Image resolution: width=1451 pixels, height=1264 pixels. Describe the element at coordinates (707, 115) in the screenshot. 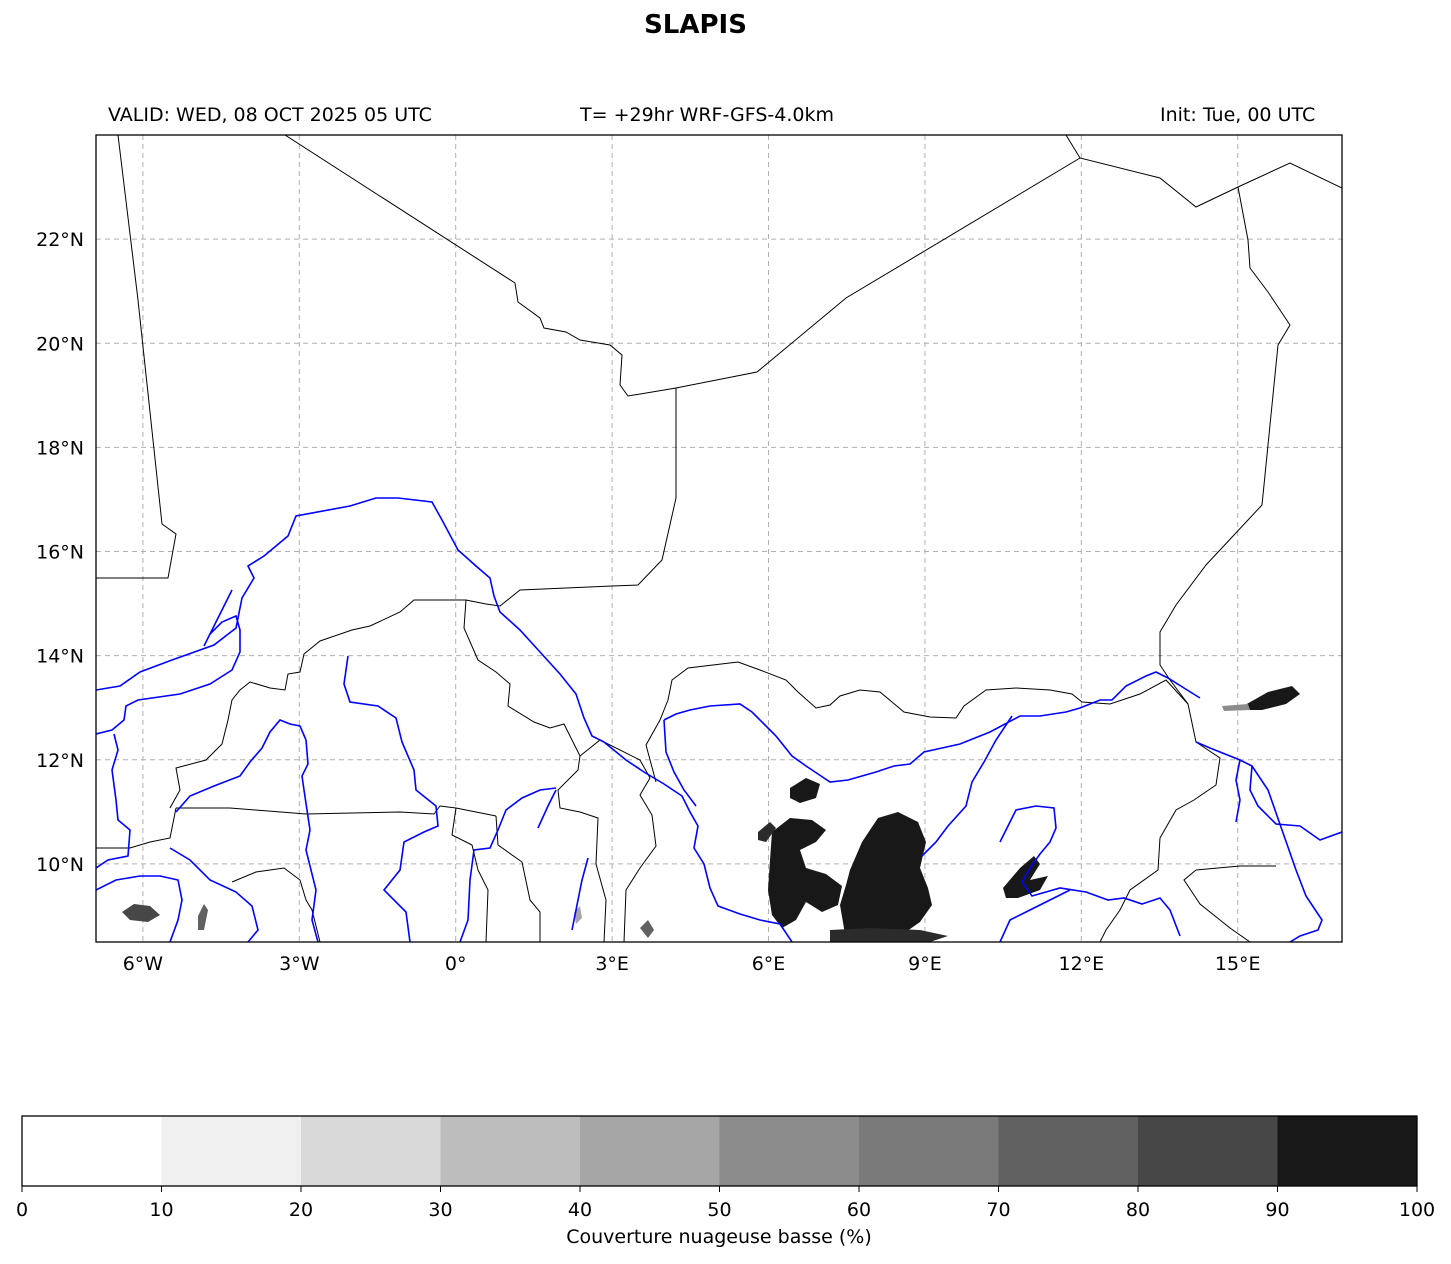

I see `forecast-run-label: T= +29hr WRF-GFS-4.0km` at that location.